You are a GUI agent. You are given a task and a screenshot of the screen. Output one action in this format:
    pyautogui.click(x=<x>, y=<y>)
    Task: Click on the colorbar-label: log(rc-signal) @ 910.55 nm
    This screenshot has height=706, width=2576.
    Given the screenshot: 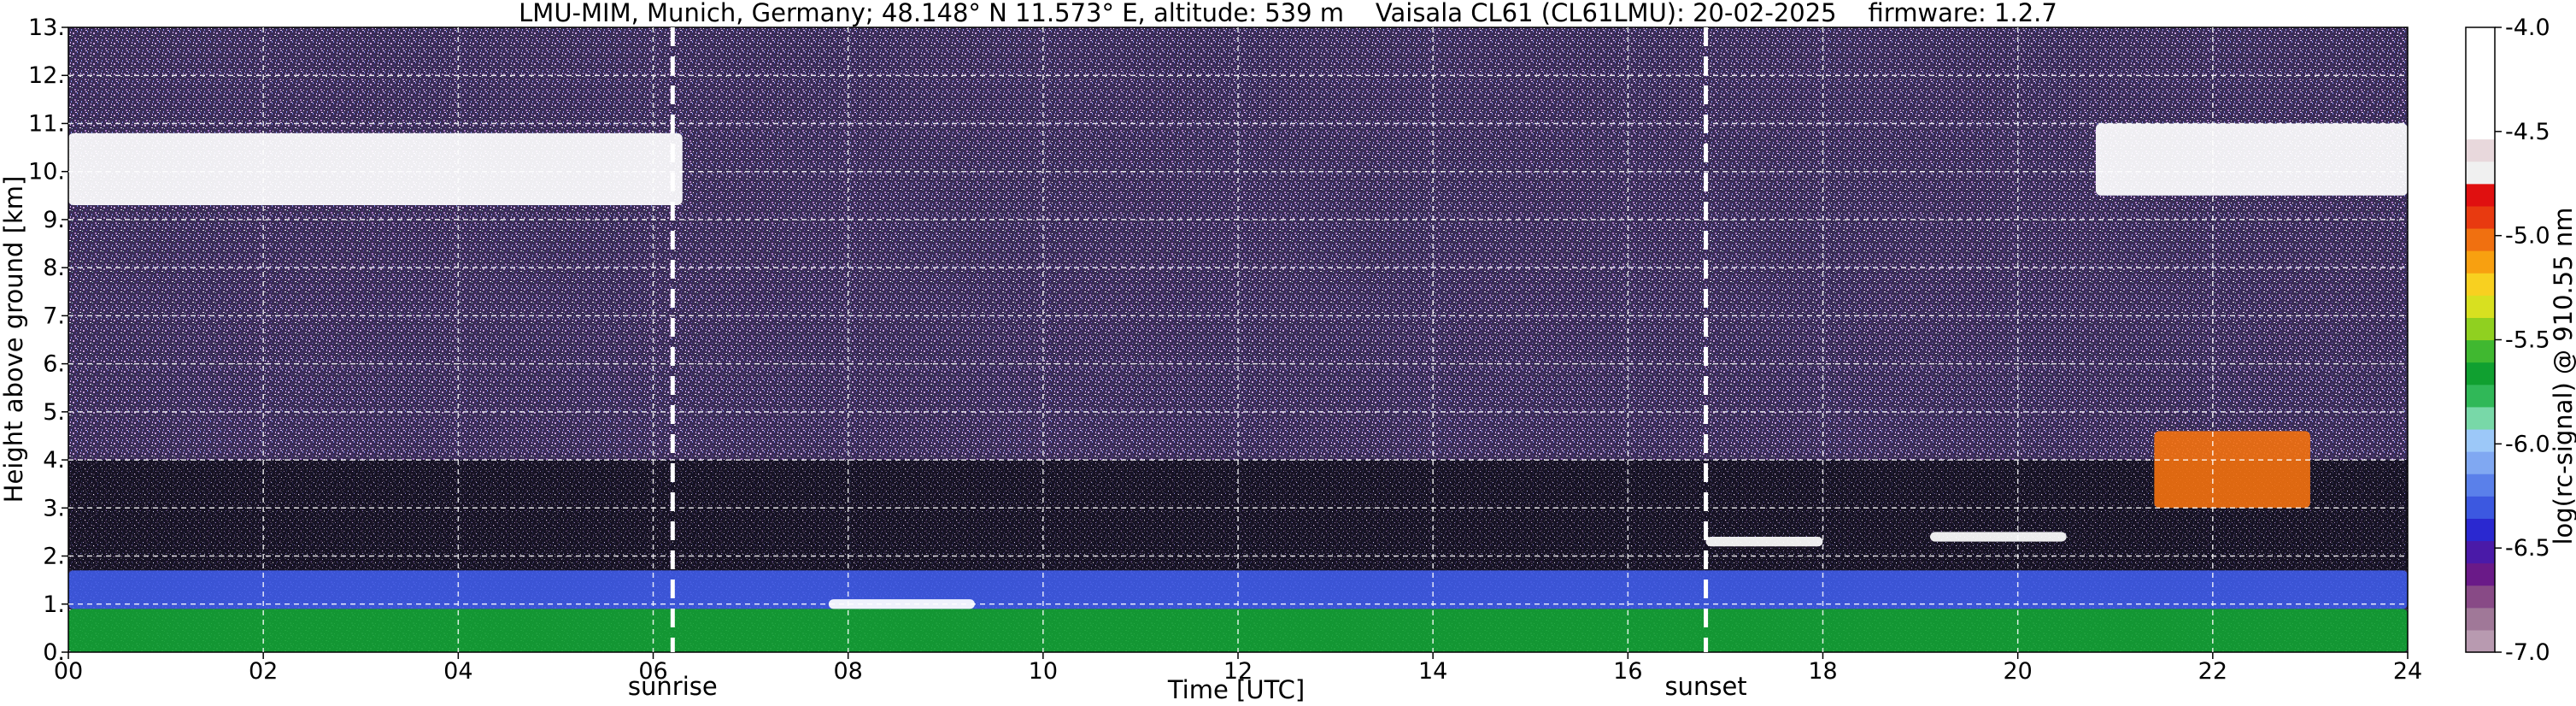 What is the action you would take?
    pyautogui.click(x=2562, y=376)
    